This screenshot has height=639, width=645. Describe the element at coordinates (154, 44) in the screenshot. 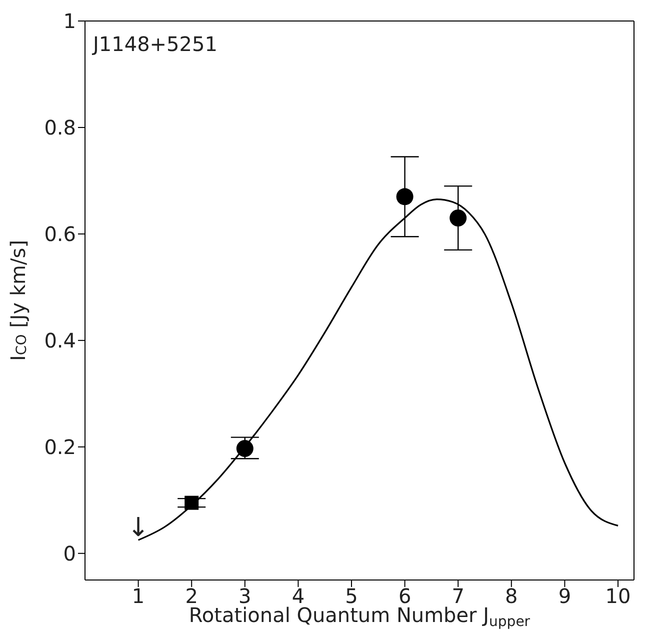

I see `annotation: J1148+5251` at that location.